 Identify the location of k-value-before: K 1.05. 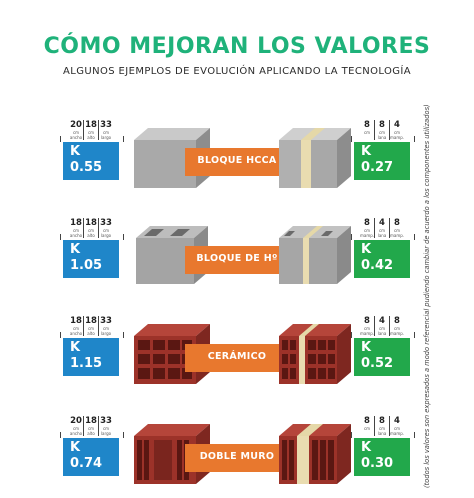
(91, 259).